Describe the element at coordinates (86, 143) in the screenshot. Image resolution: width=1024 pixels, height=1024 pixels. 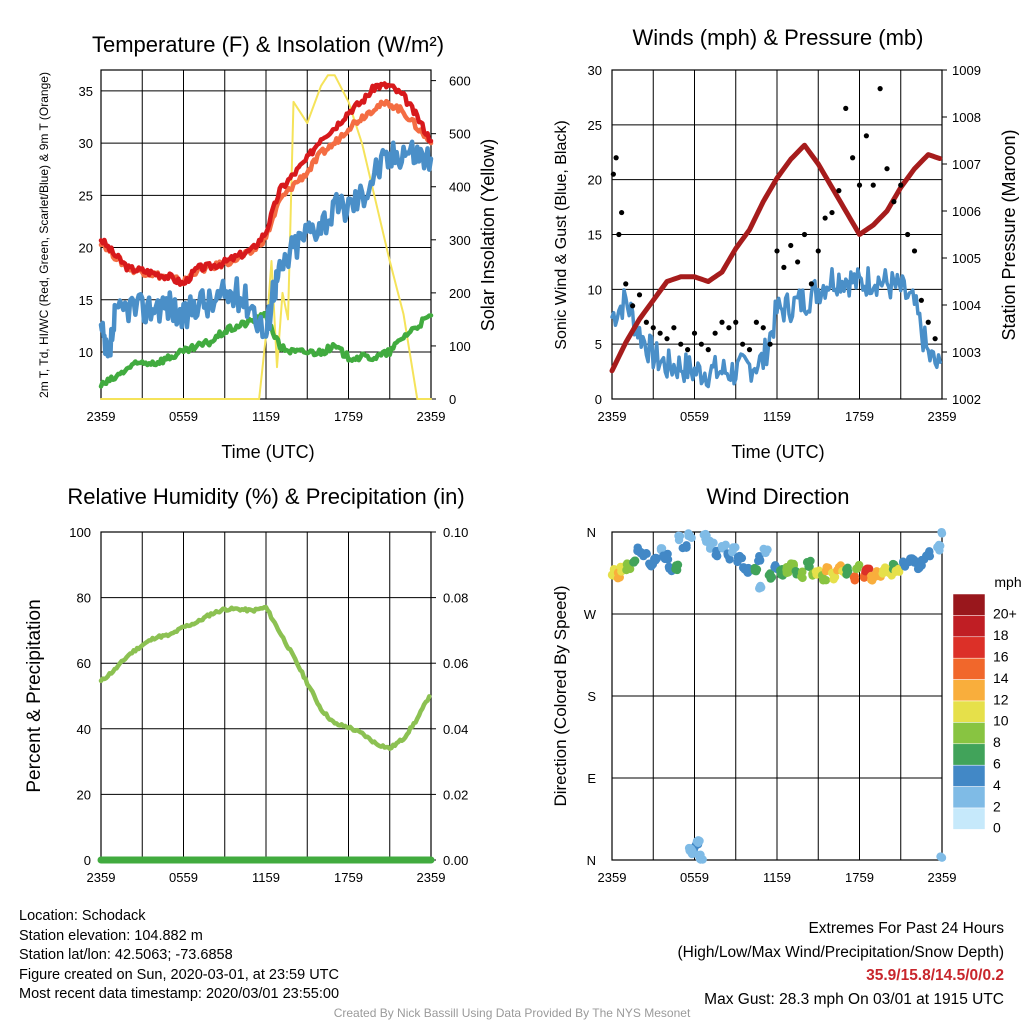
I see `y-tick-label: 30` at that location.